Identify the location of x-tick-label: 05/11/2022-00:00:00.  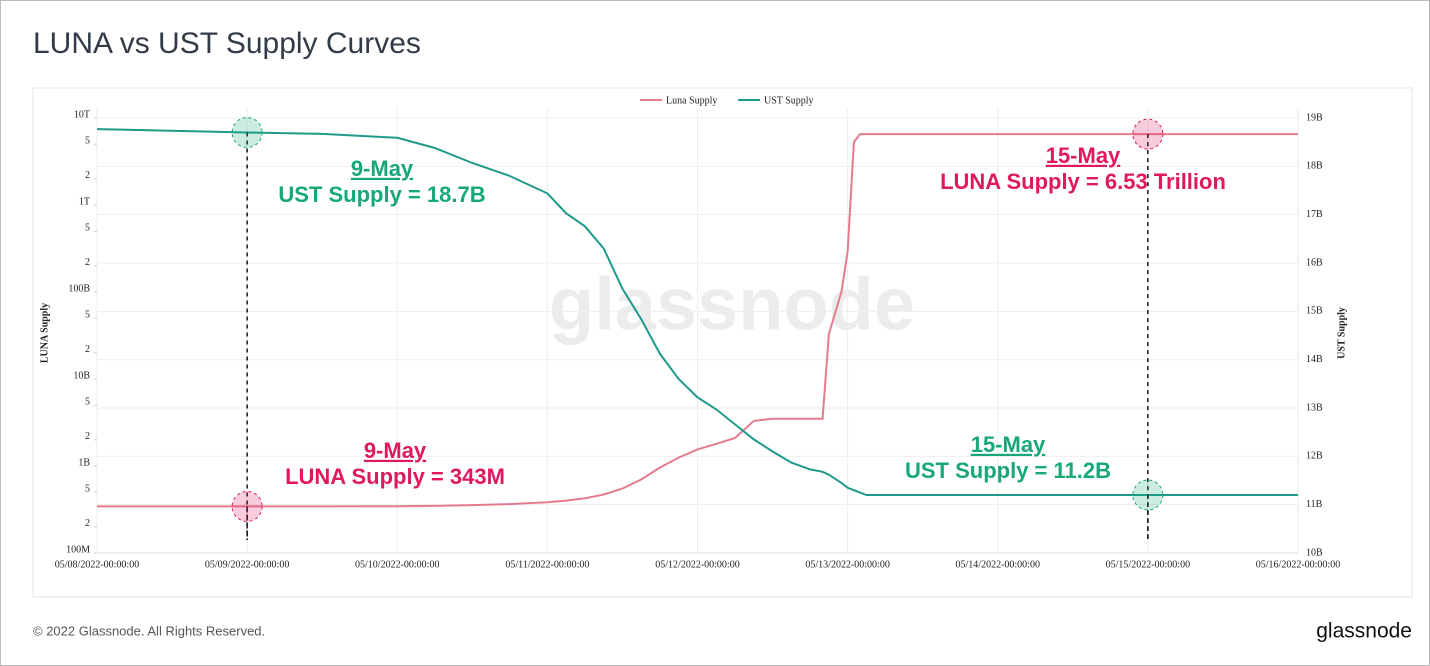
(547, 564).